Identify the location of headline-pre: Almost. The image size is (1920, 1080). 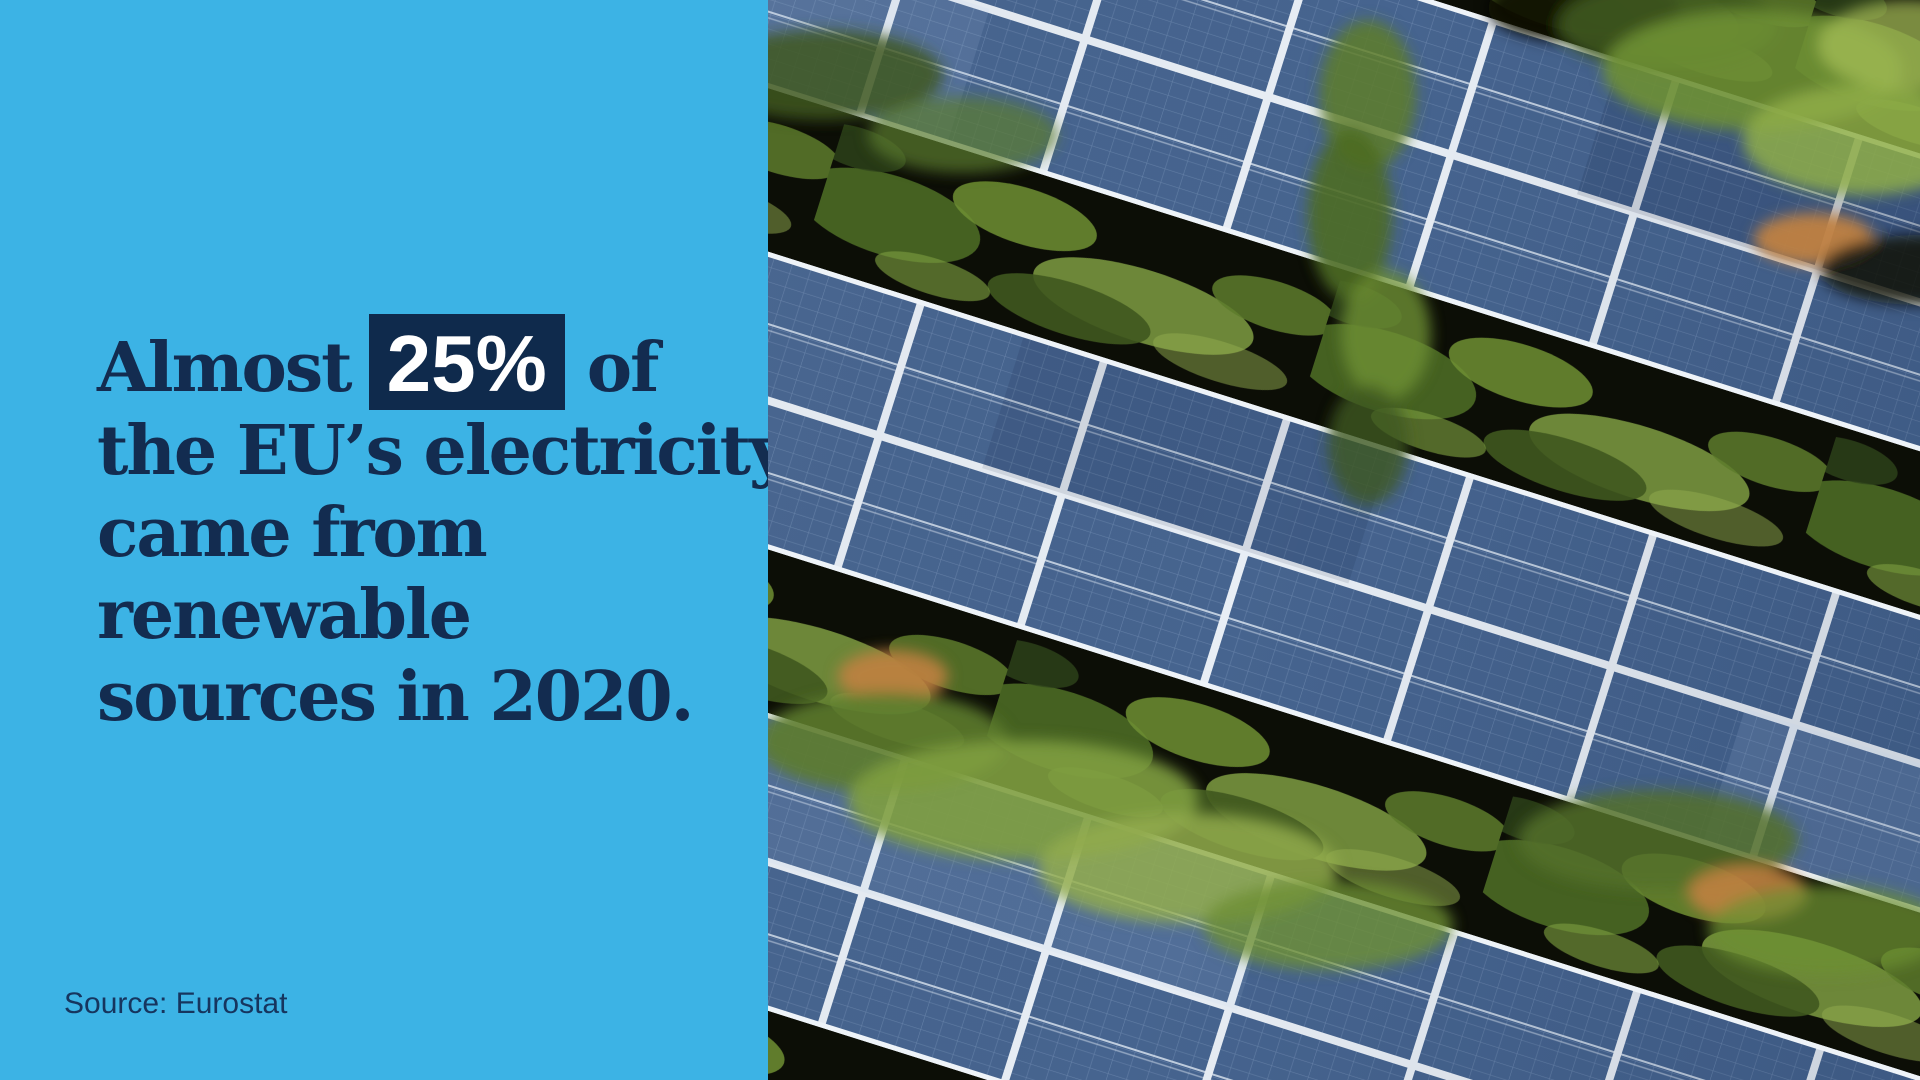
(225, 368).